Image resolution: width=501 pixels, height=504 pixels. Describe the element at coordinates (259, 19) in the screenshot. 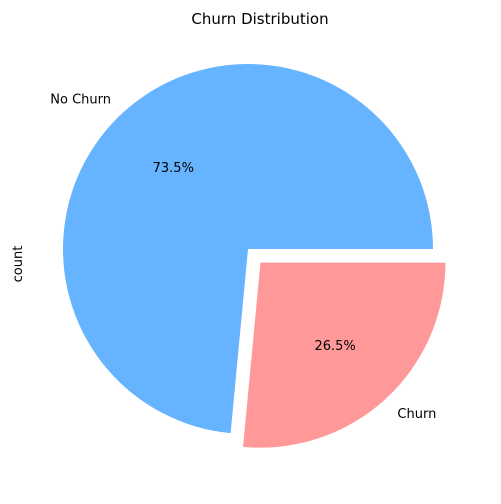

I see `chart-title: Churn Distribution` at that location.